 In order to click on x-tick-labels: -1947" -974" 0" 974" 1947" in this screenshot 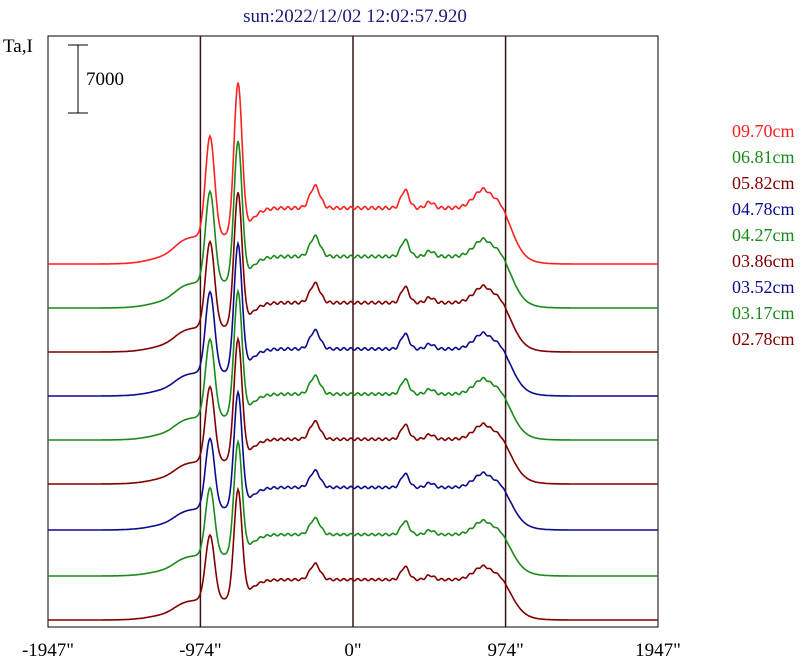, I will do `click(351, 650)`.